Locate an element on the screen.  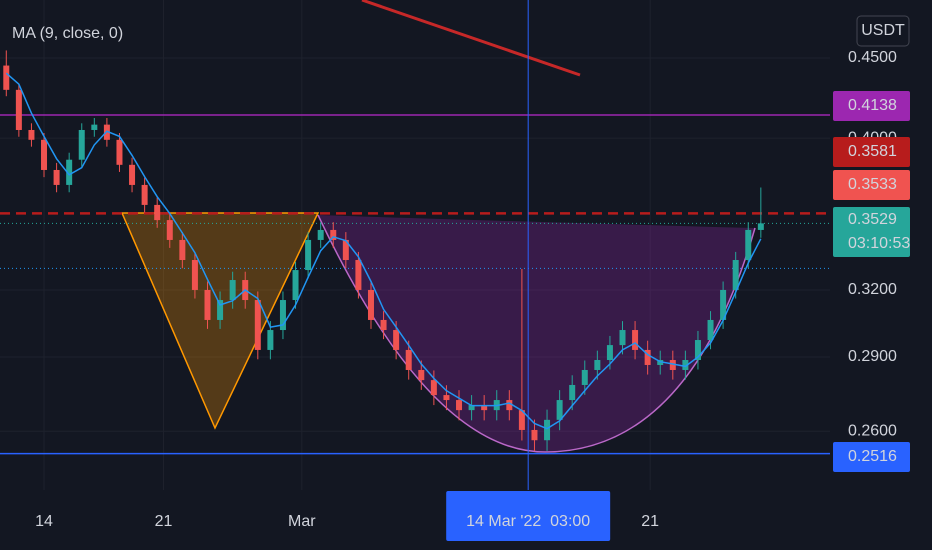
currency-button is located at coordinates (883, 31).